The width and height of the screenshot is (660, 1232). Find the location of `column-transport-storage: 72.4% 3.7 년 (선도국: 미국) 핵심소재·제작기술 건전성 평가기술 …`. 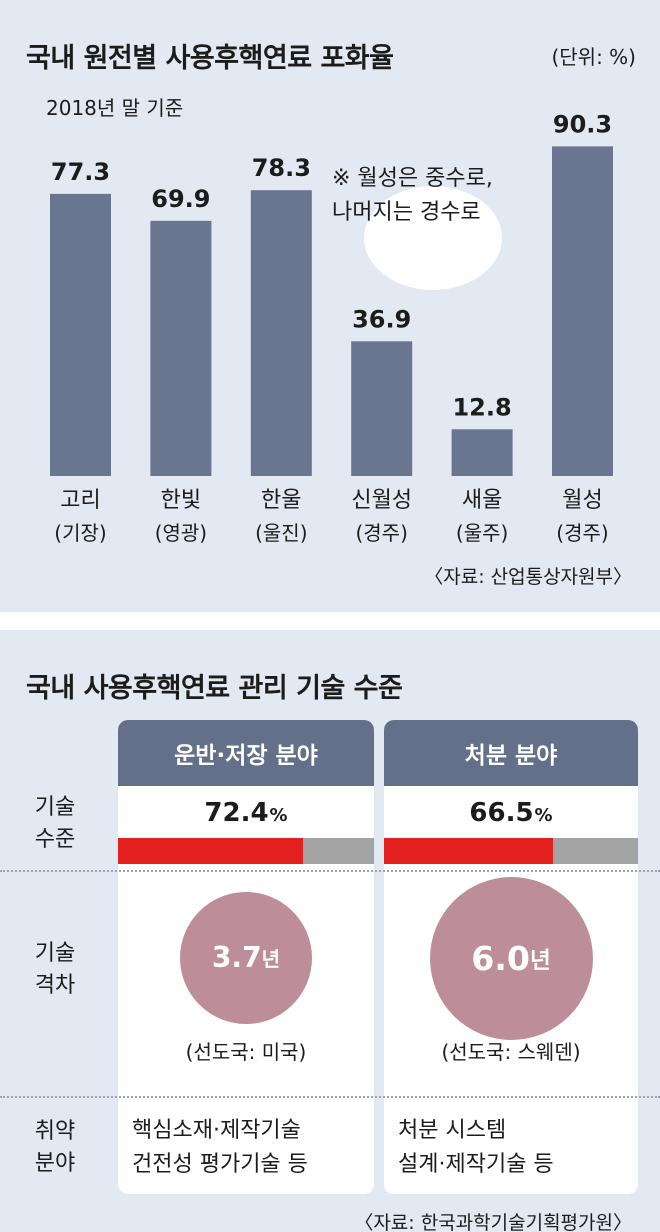

column-transport-storage: 72.4% 3.7 년 (선도국: 미국) 핵심소재·제작기술 건전성 평가기술 … is located at coordinates (246, 990).